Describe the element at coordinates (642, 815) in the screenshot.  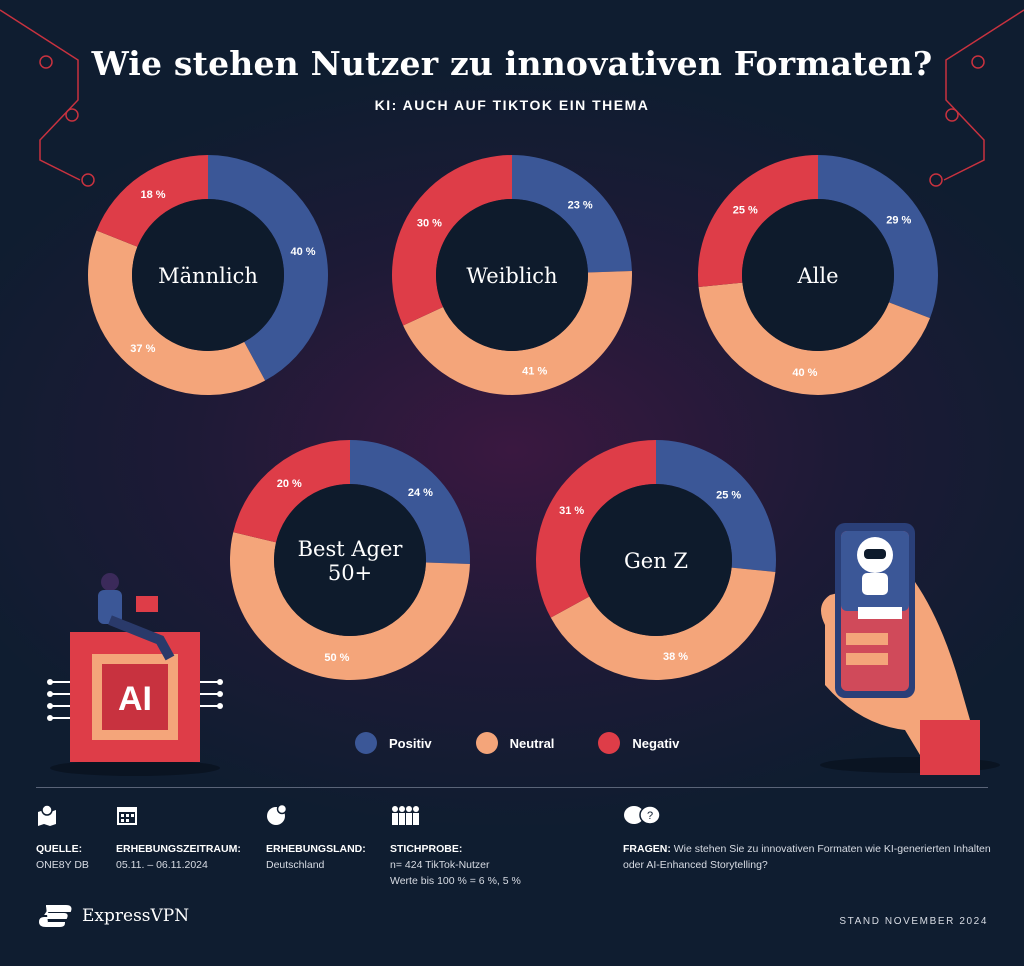
I see `speech-bubbles-icon: ?` at that location.